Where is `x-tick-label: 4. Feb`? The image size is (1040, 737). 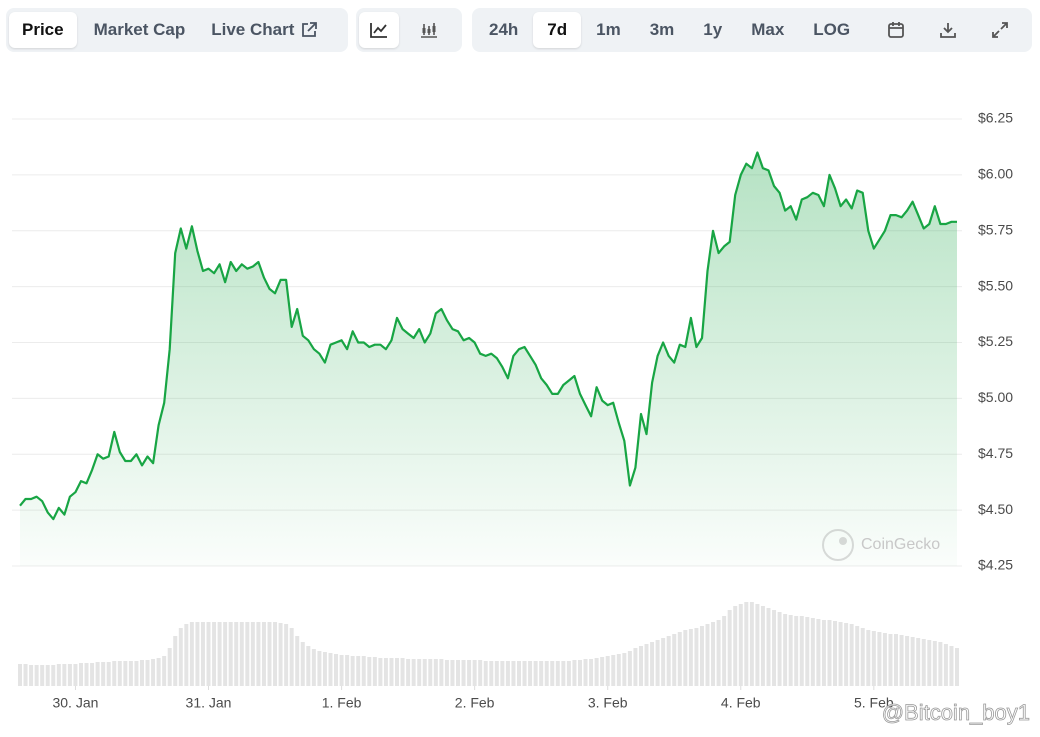 x-tick-label: 4. Feb is located at coordinates (741, 703).